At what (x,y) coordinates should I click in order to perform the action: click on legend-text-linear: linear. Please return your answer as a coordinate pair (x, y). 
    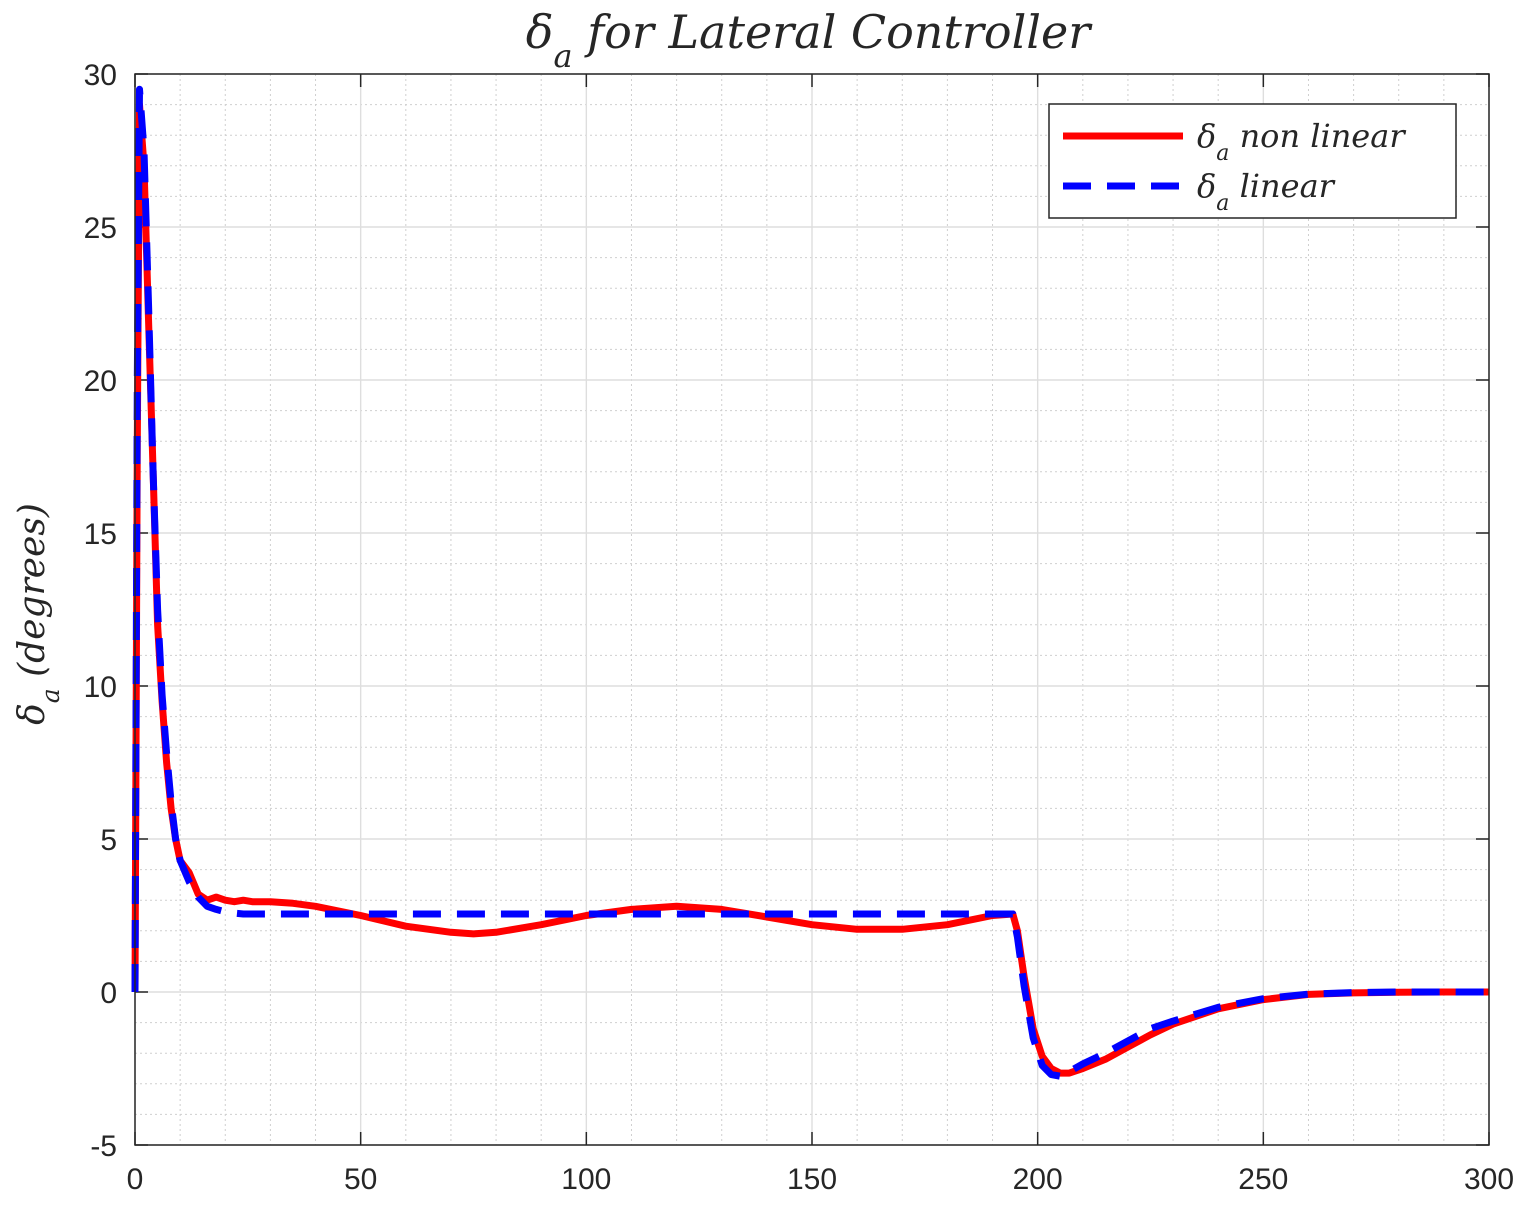
    Looking at the image, I should click on (1282, 186).